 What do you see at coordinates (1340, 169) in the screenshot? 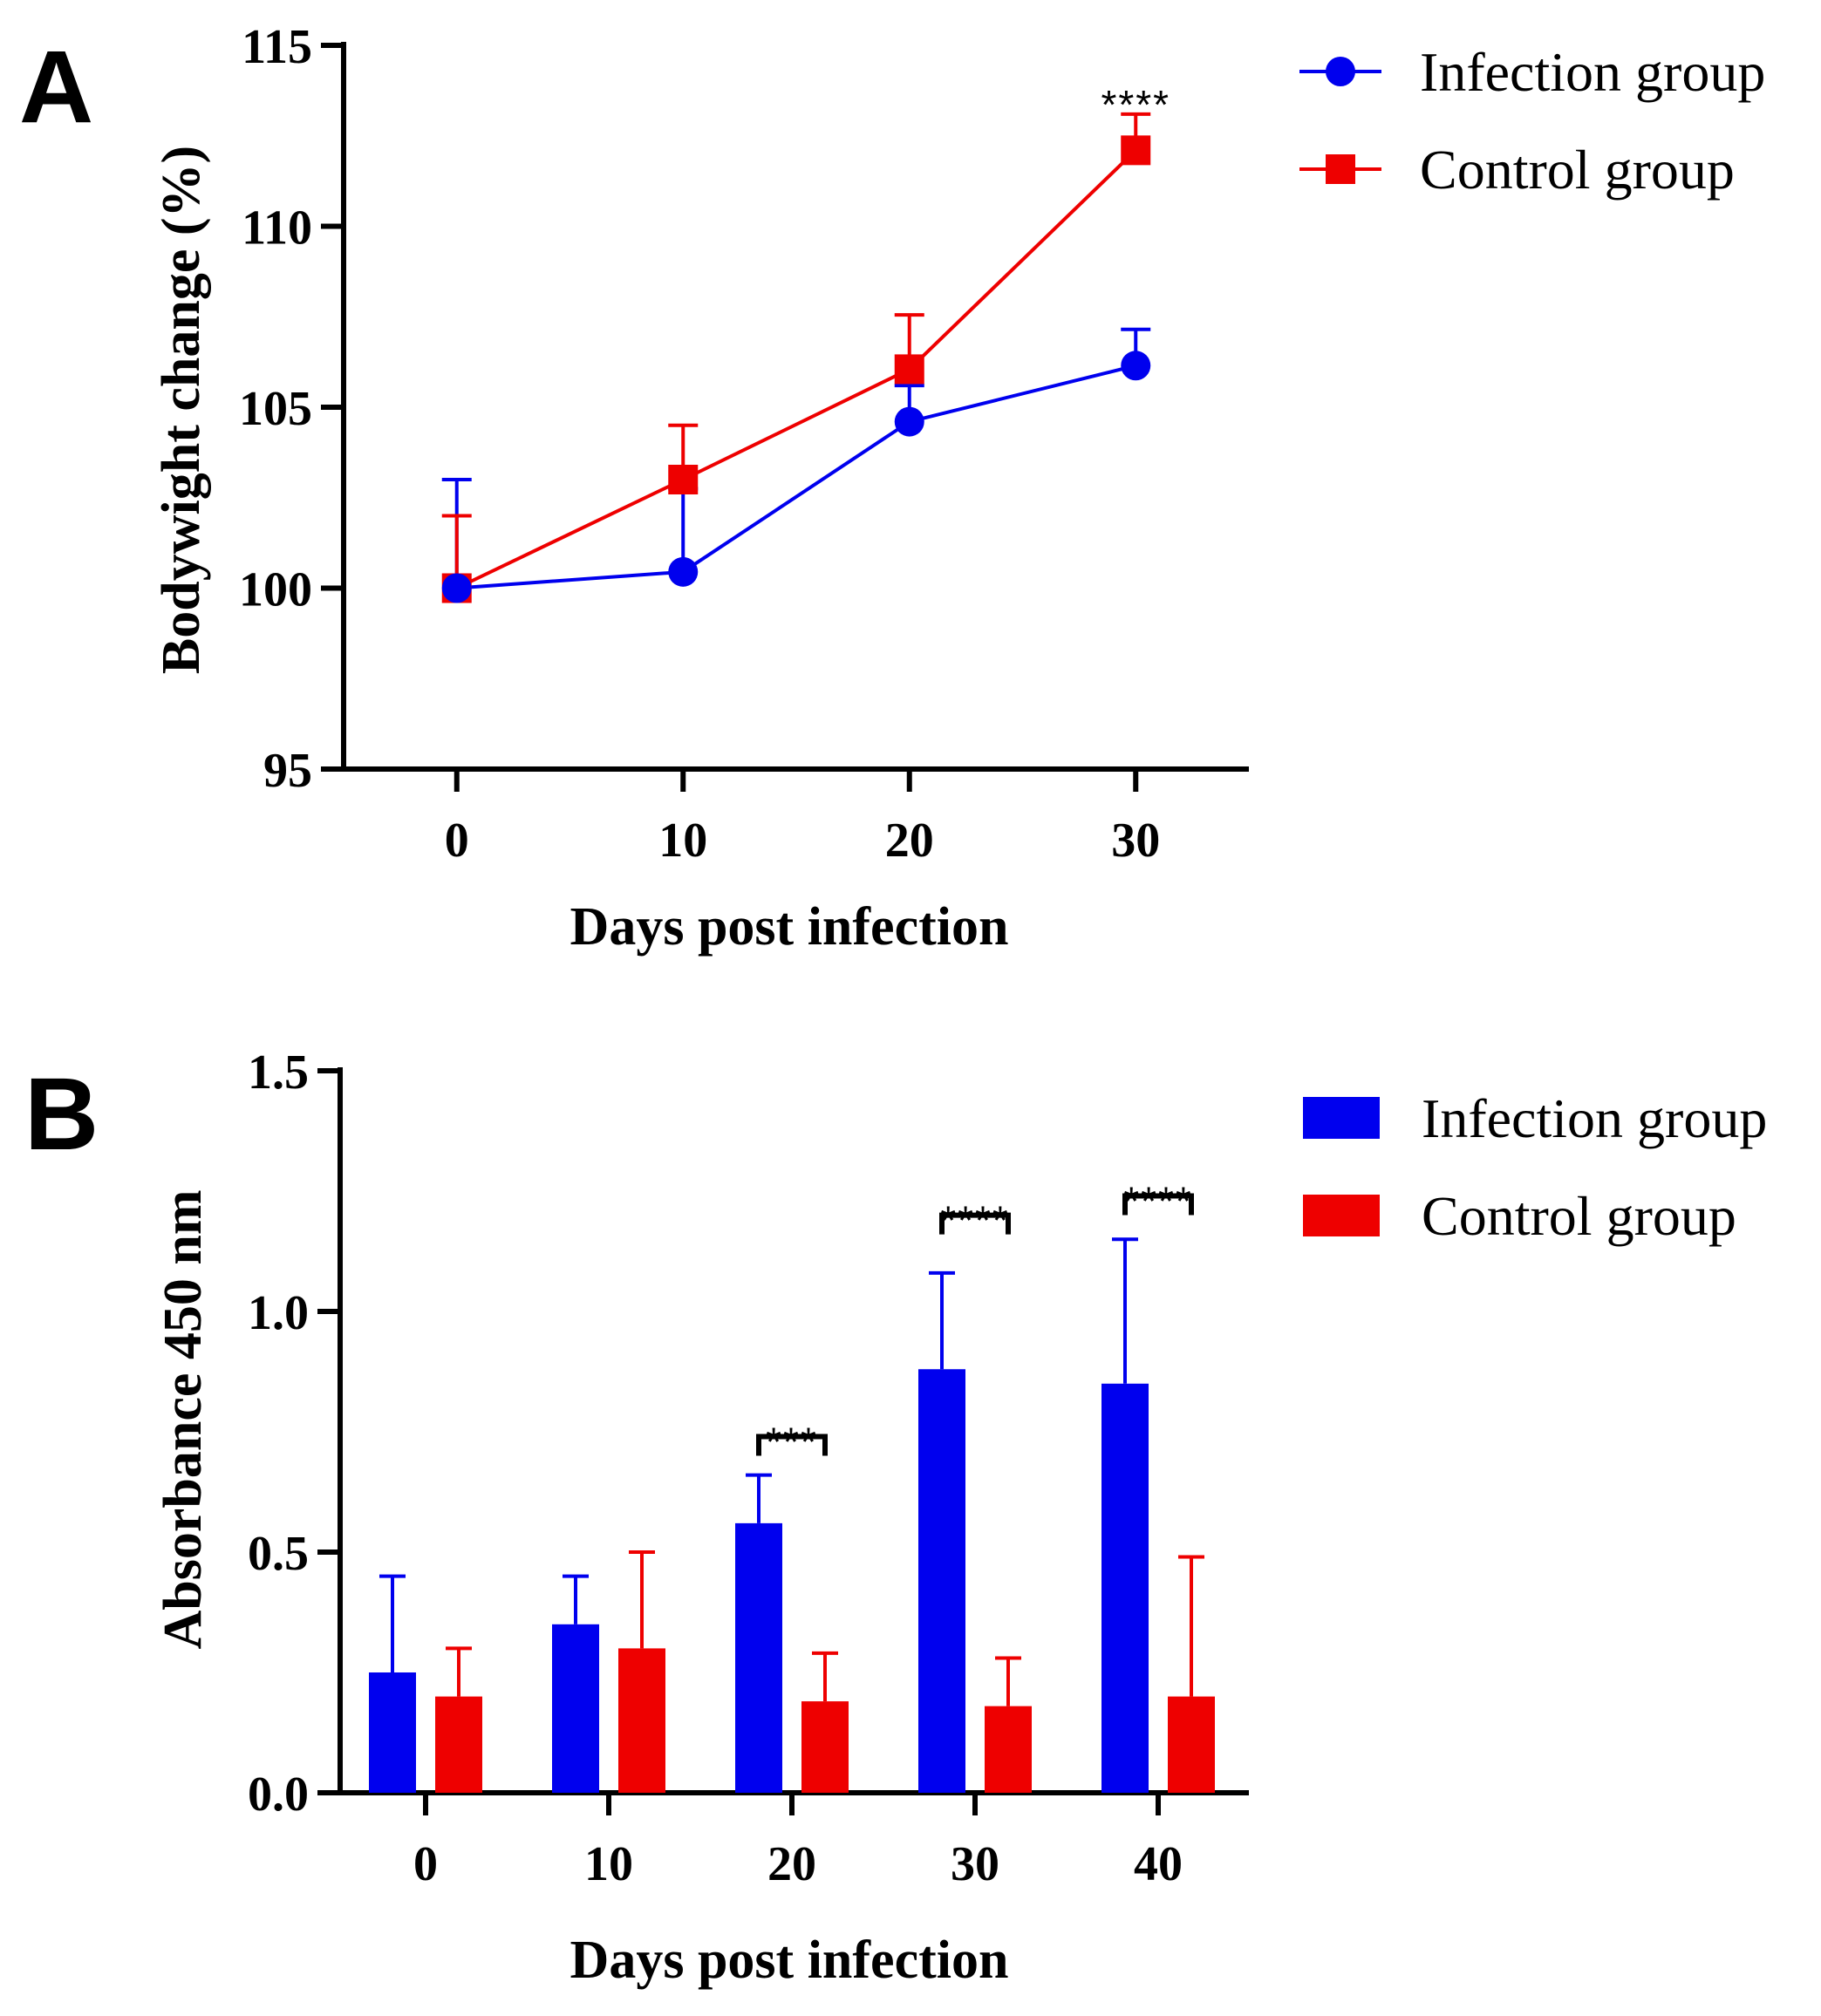
I see `panel-a-legend-square` at bounding box center [1340, 169].